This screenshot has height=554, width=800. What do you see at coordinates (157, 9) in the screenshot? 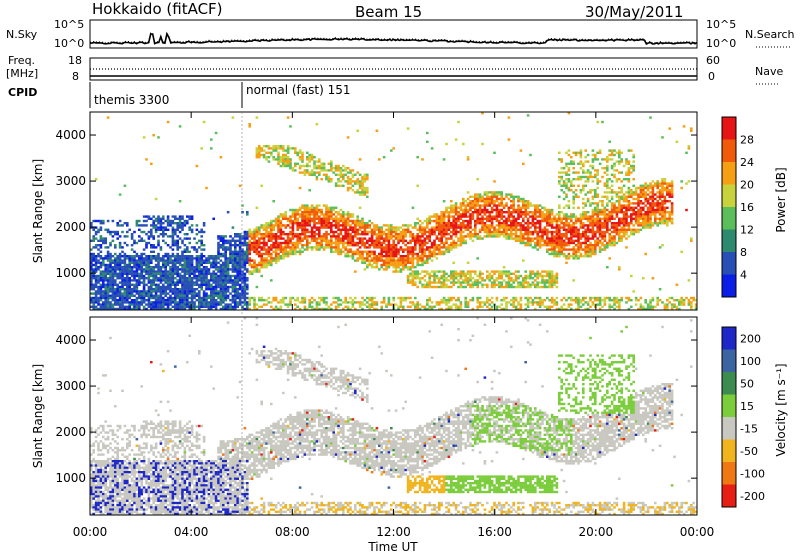
I see `station-title: Hokkaido (fitACF)` at bounding box center [157, 9].